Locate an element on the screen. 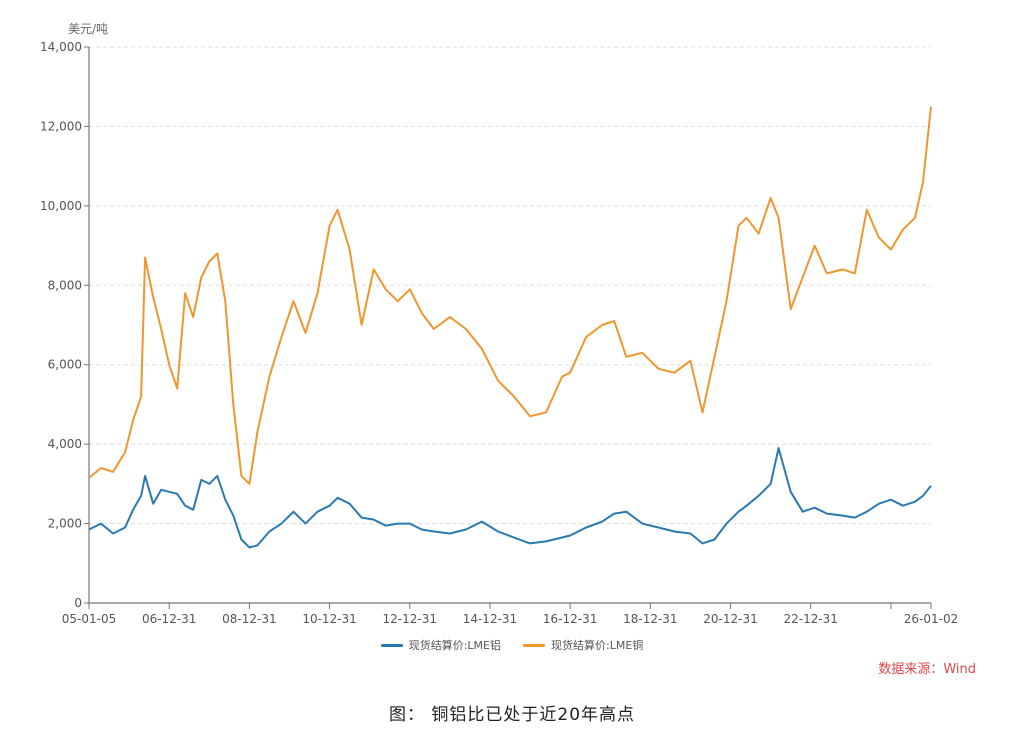 The image size is (1024, 729). y-tick-label: 14,000 is located at coordinates (61, 47).